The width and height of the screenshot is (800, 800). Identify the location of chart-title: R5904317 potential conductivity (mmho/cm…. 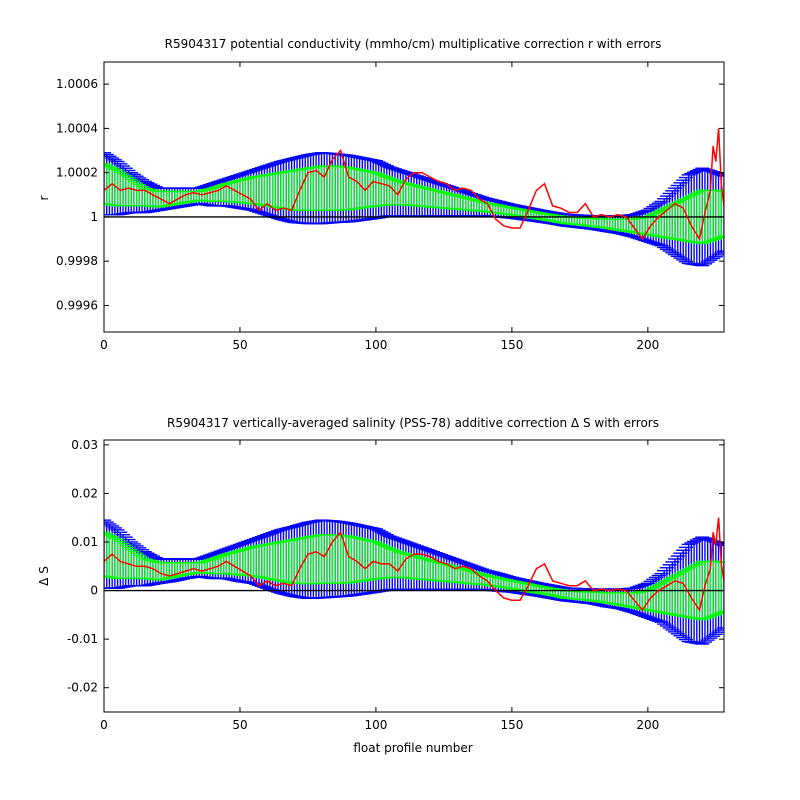
(413, 44).